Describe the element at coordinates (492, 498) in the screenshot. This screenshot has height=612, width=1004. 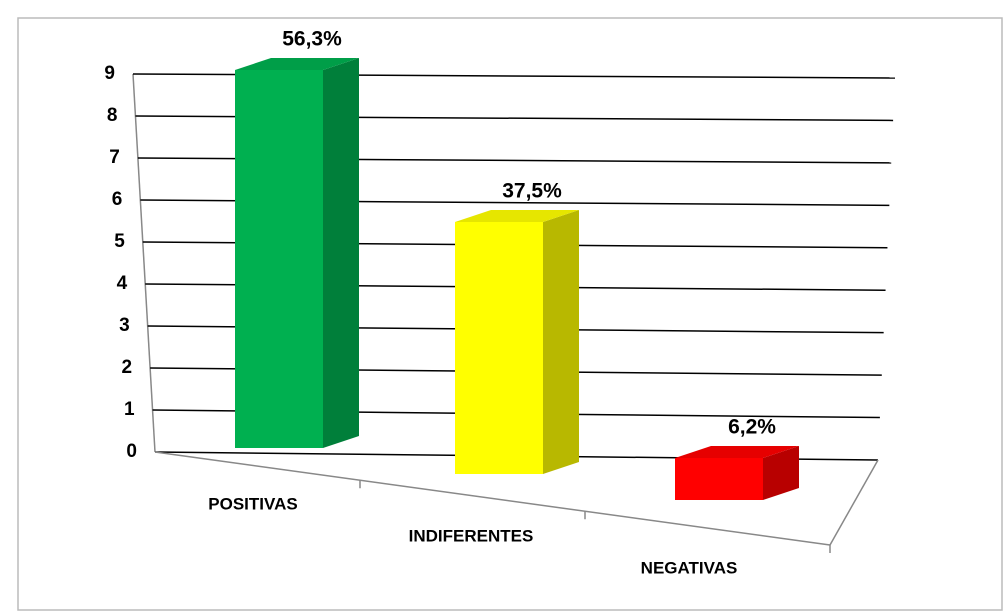
I see `floor-front` at that location.